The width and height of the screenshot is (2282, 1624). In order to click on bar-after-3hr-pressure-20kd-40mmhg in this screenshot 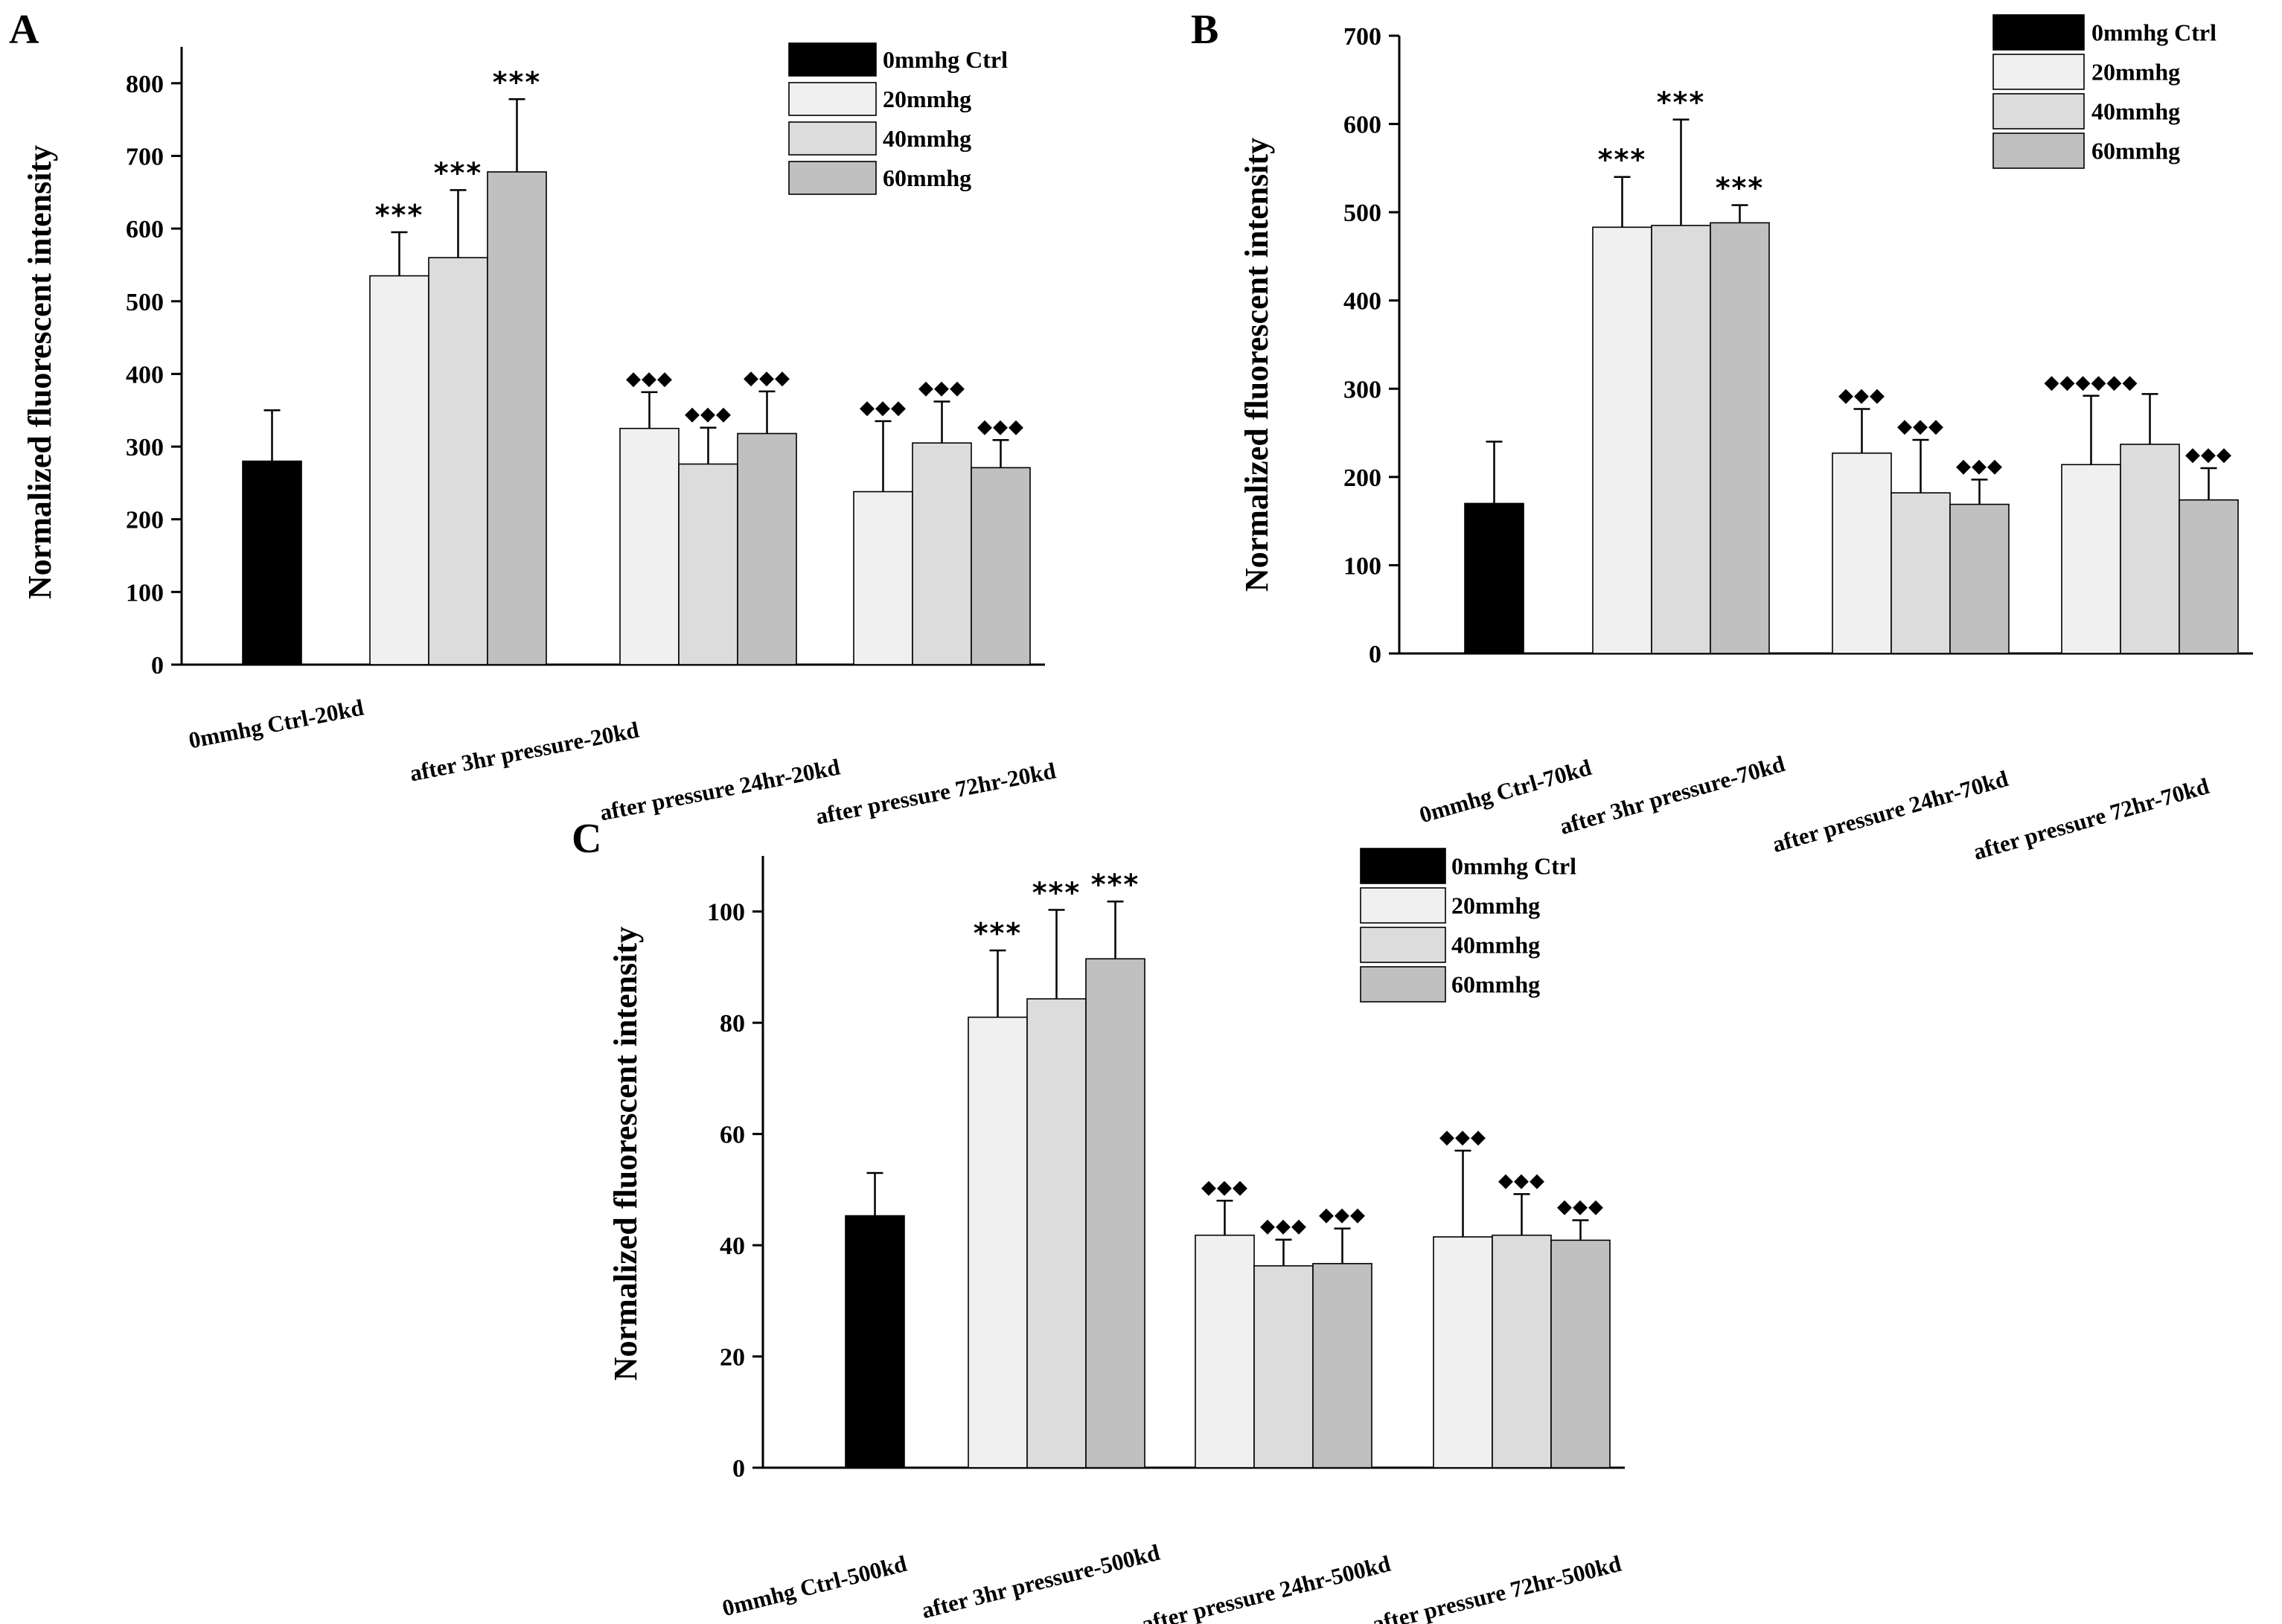, I will do `click(458, 461)`.